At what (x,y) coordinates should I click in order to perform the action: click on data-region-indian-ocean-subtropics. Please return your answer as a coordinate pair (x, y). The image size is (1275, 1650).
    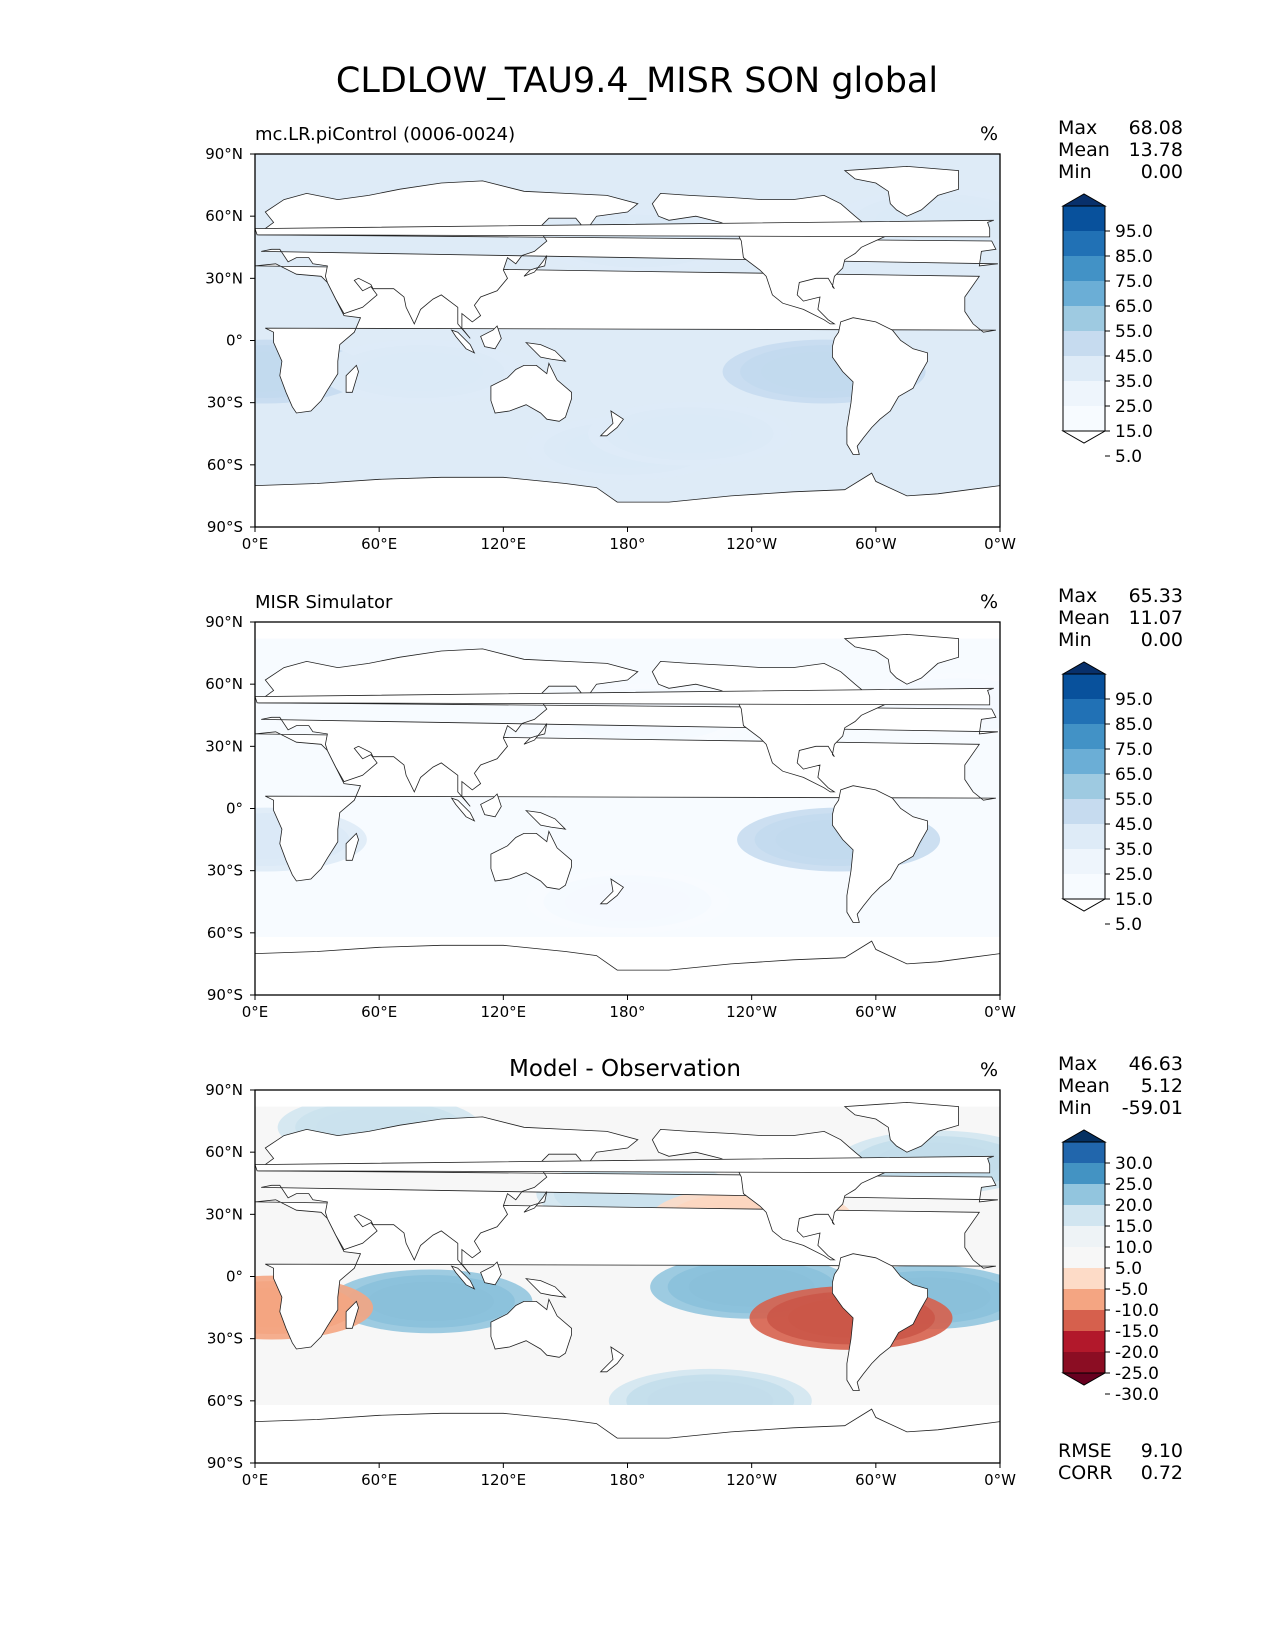
    Looking at the image, I should click on (421, 371).